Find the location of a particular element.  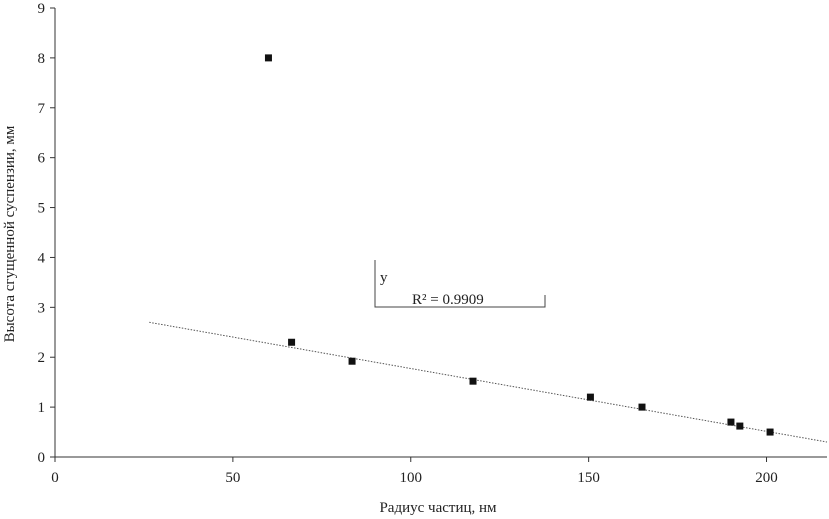

equation-line-2: R² = 0.9909 is located at coordinates (448, 300).